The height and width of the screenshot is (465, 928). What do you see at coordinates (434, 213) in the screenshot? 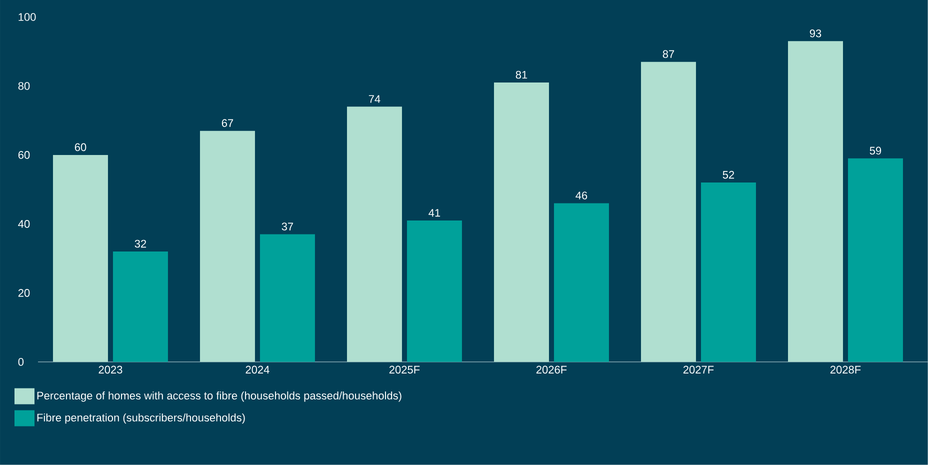
I see `data-label: 41` at bounding box center [434, 213].